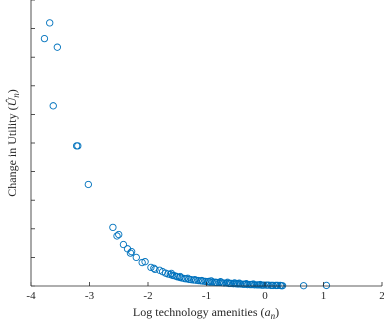 The width and height of the screenshot is (384, 322). What do you see at coordinates (31, 296) in the screenshot?
I see `x-tick-label: -4` at bounding box center [31, 296].